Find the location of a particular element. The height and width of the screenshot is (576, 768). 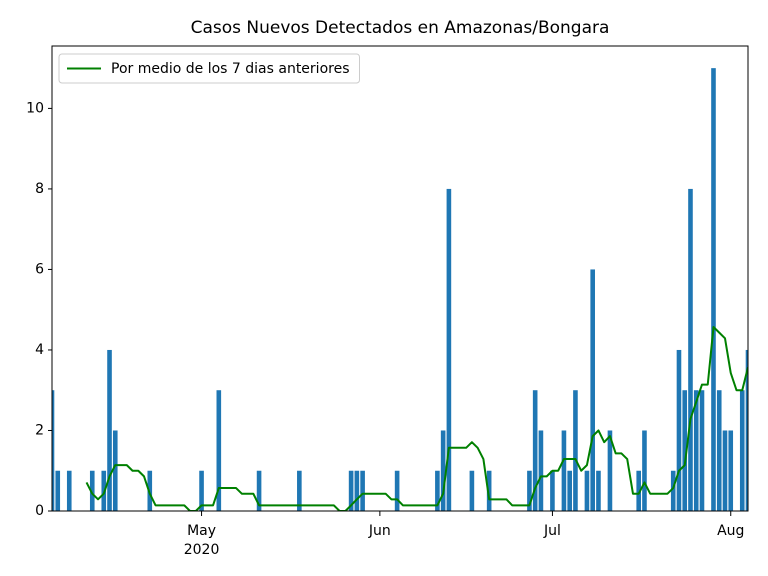

y-tick-label: 10 is located at coordinates (35, 108).